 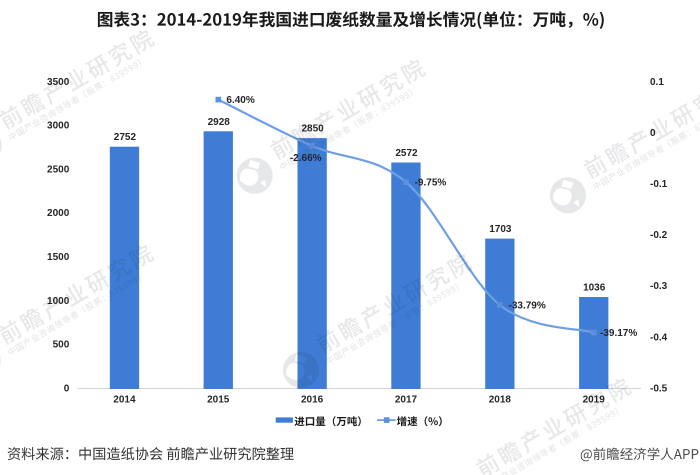 I want to click on svg-text: 2019, so click(x=594, y=400).